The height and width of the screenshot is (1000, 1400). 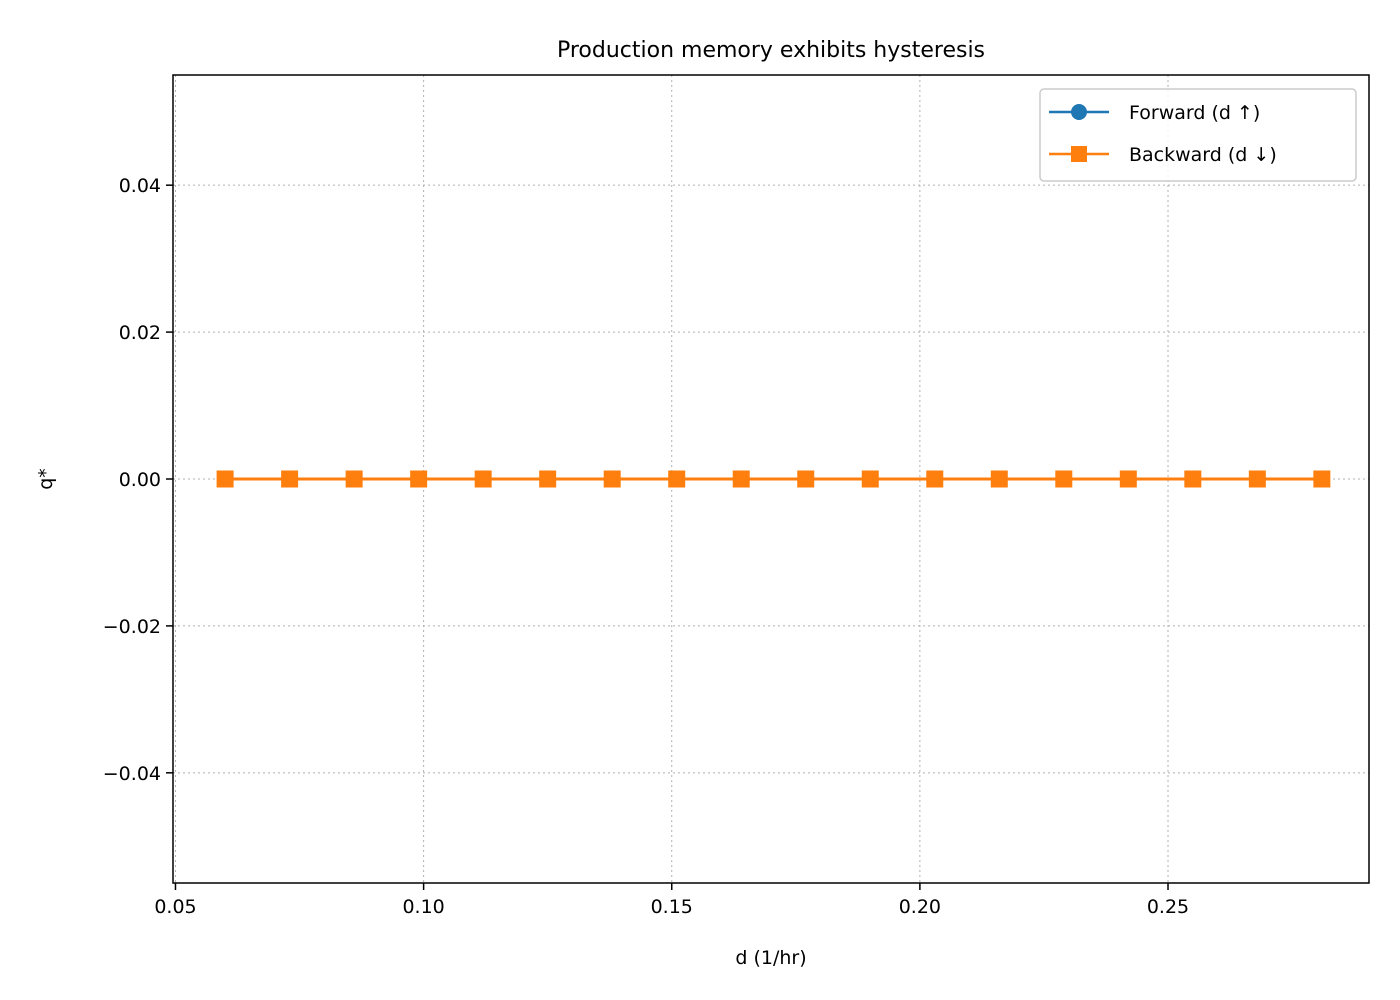 What do you see at coordinates (140, 186) in the screenshot?
I see `y-tick-label: 0.04` at bounding box center [140, 186].